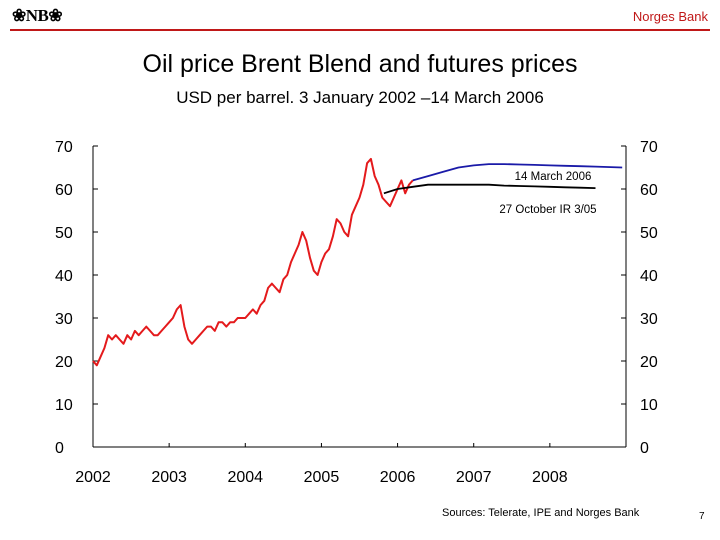  I want to click on x-tick-label-2005: 2005, so click(322, 477).